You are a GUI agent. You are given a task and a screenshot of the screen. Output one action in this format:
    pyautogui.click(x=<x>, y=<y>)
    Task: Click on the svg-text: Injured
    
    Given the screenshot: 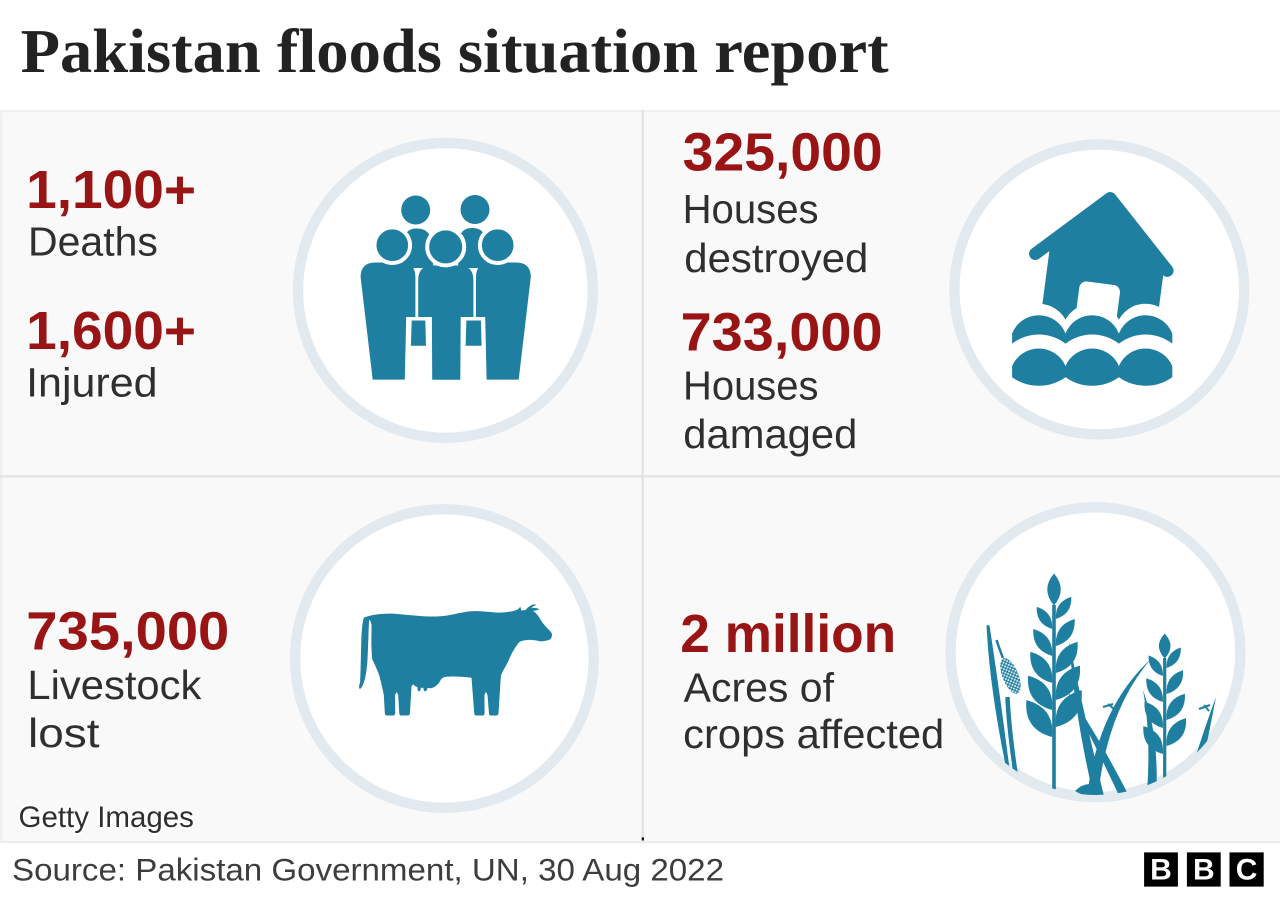 What is the action you would take?
    pyautogui.click(x=92, y=382)
    